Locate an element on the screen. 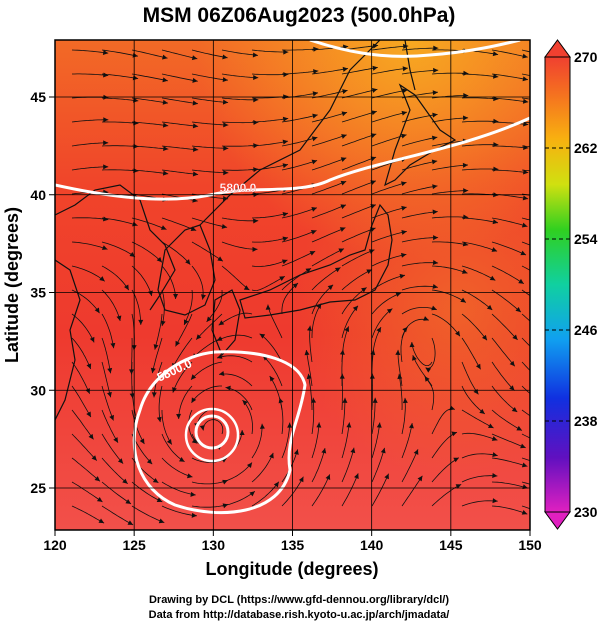 The image size is (599, 625). title: MSM 06Z06Aug2023 (500.0hPa) is located at coordinates (299, 15).